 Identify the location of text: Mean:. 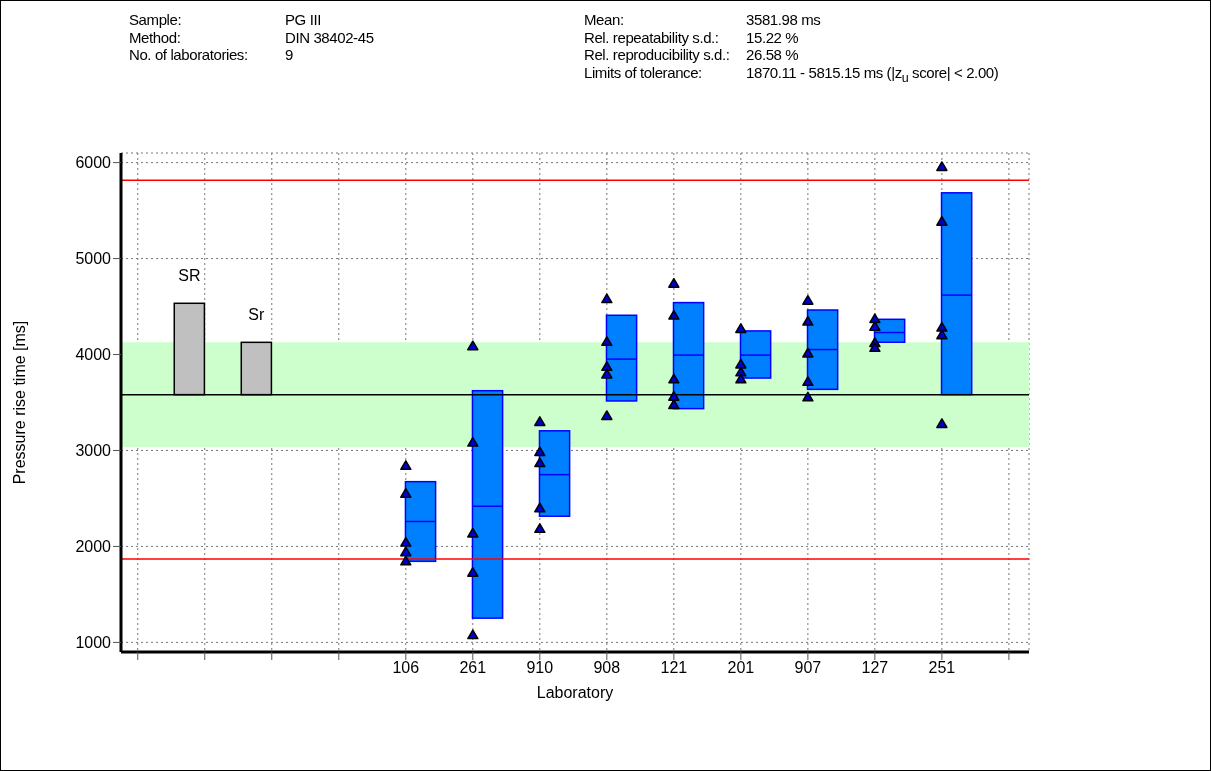
(604, 20).